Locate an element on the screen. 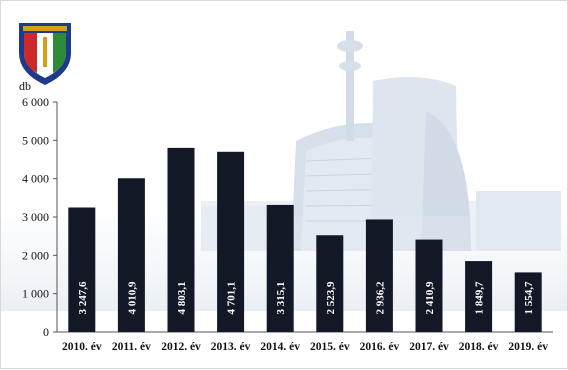  x-tick-label: 2016. év is located at coordinates (380, 347).